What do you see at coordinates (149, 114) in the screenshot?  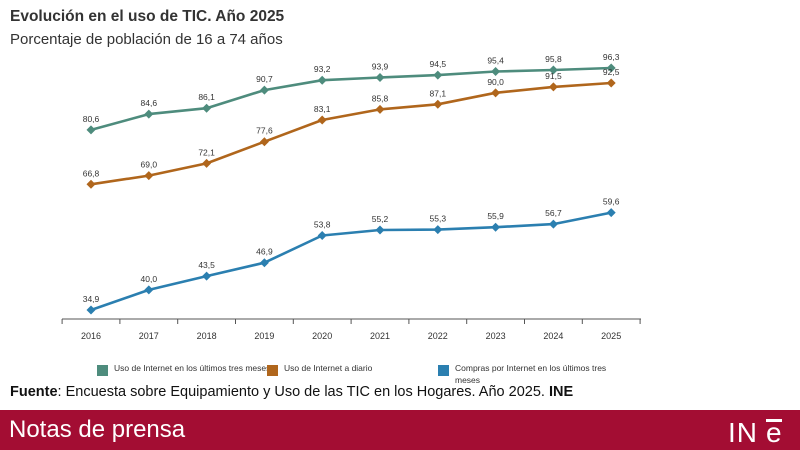 I see `data-point-uso-de-internet-en-los-ultimos-tres-meses-2017` at bounding box center [149, 114].